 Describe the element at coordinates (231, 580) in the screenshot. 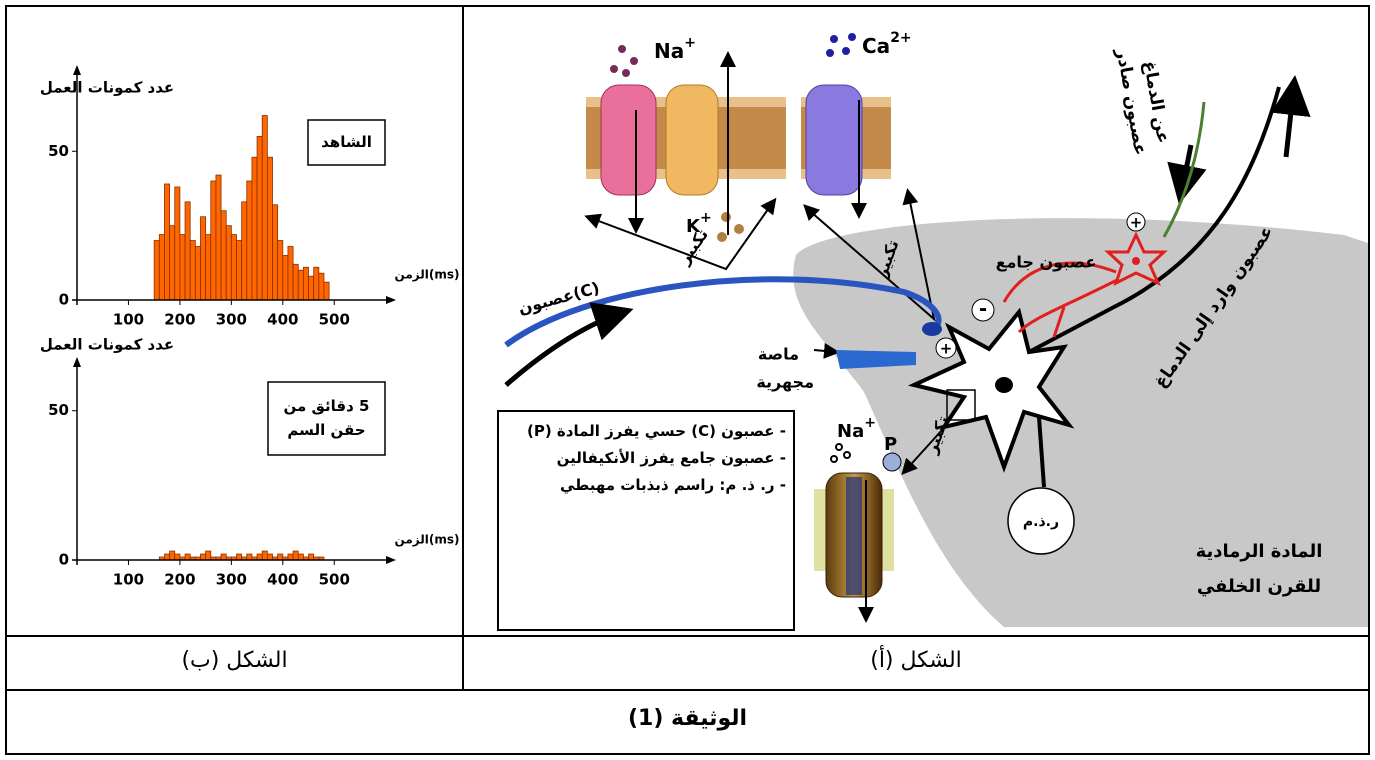

I see `x-tick-label: 300` at that location.